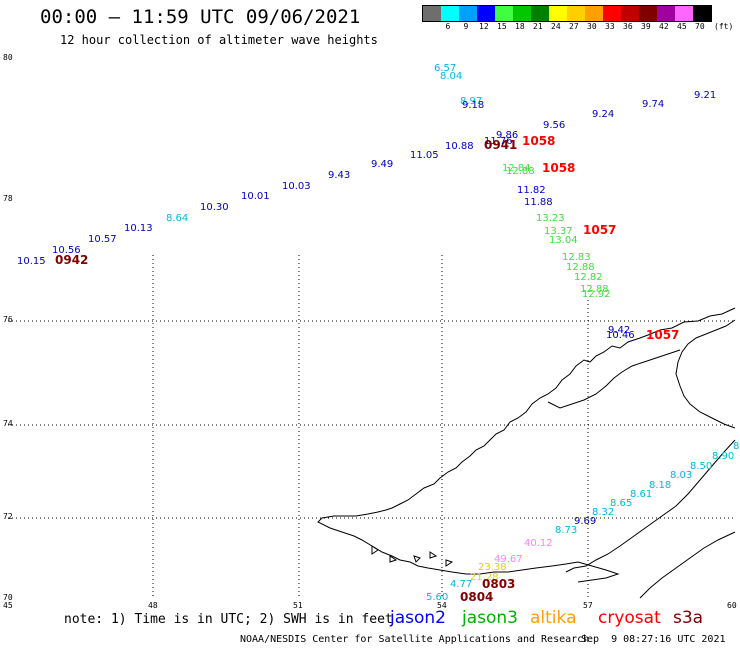 This screenshot has height=650, width=740. Describe the element at coordinates (502, 26) in the screenshot. I see `legend-label: 15` at that location.